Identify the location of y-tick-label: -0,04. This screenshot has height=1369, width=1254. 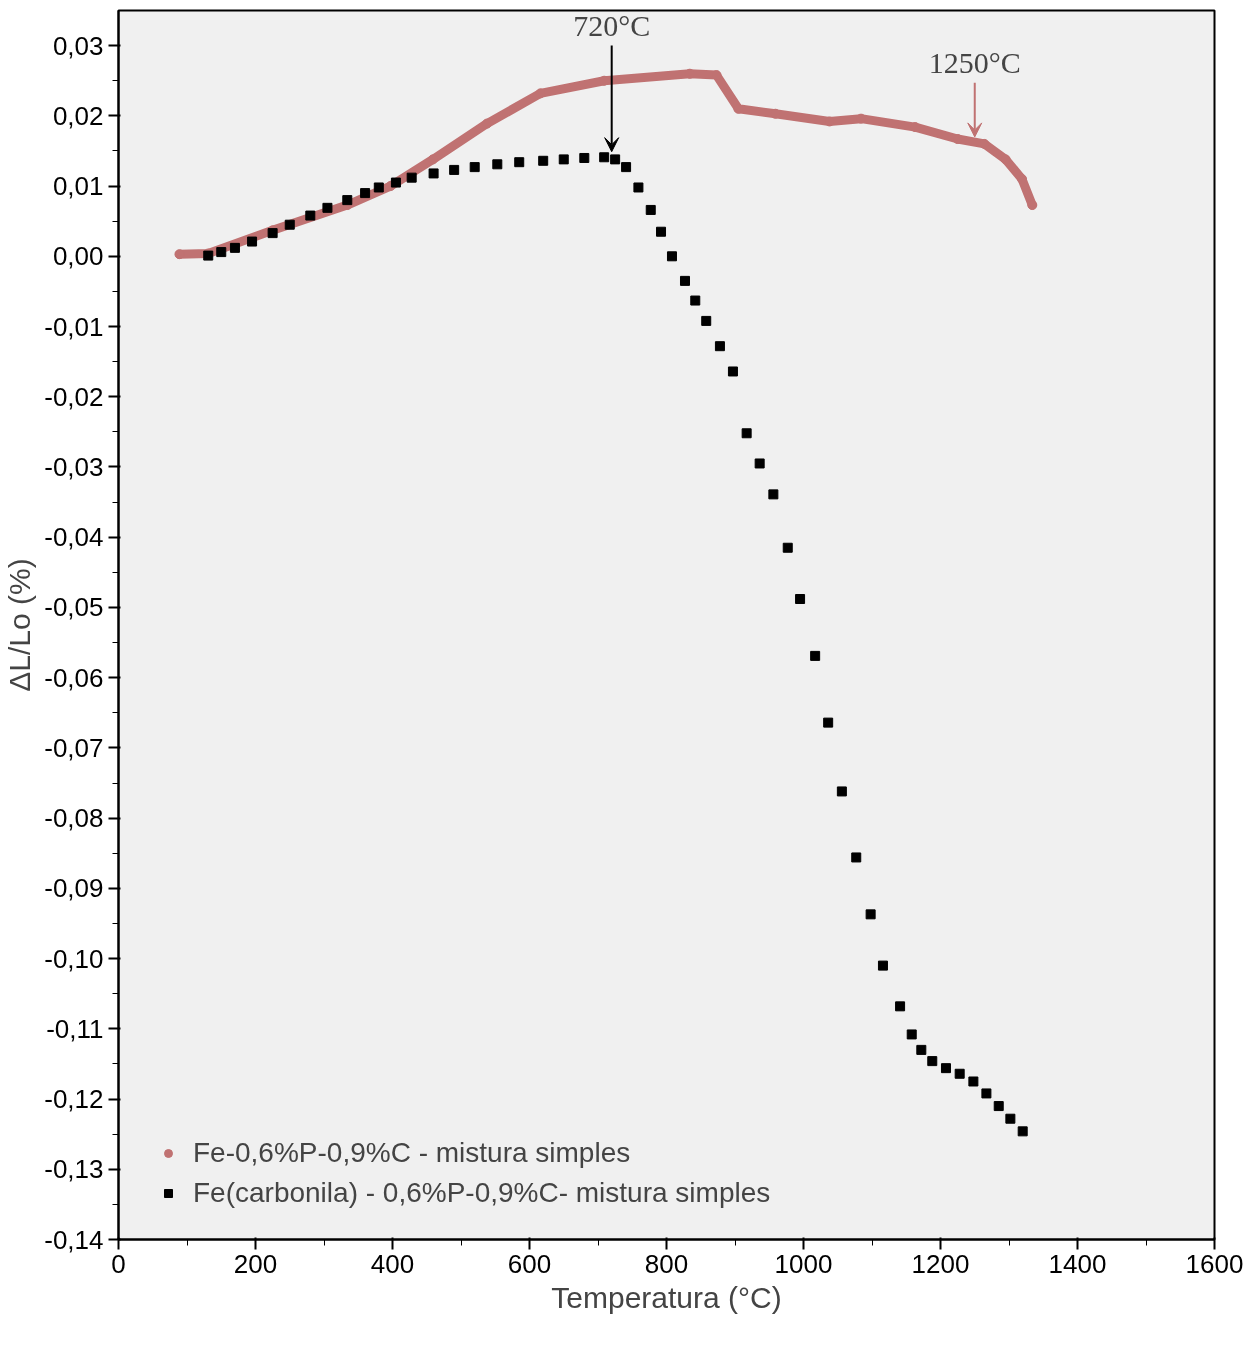
(74, 537).